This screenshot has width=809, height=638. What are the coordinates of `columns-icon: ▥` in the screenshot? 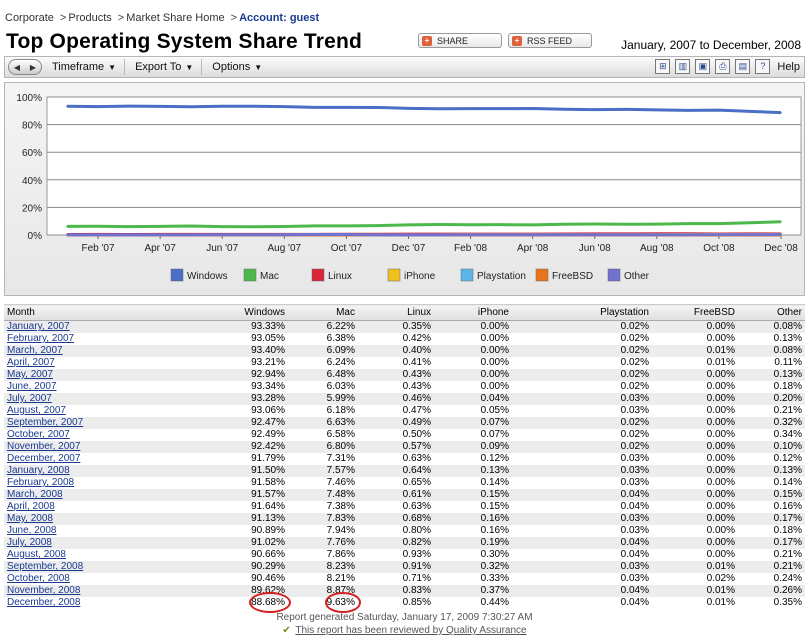 It's located at (683, 66).